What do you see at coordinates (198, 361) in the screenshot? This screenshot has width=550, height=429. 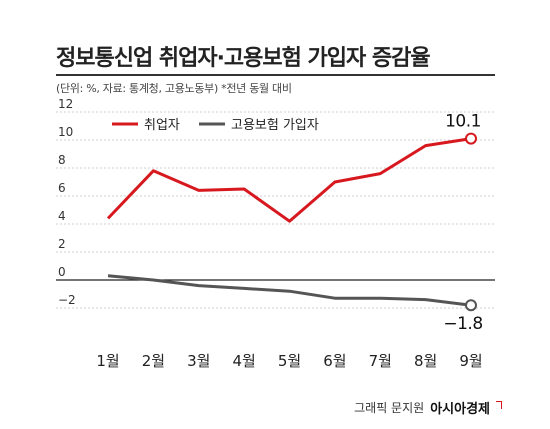 I see `x-tick-label: 3월` at bounding box center [198, 361].